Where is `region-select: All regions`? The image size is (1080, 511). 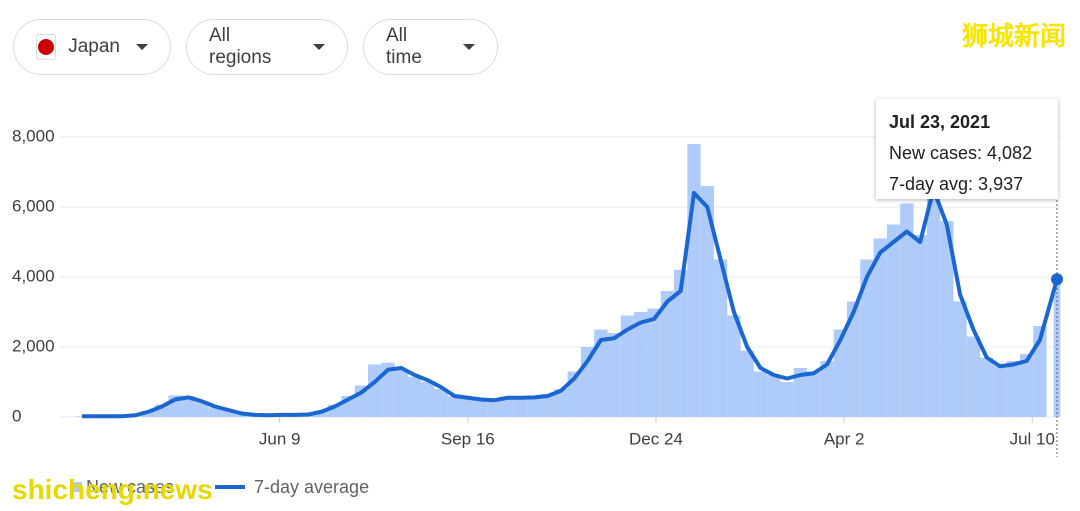 region-select: All regions is located at coordinates (267, 47).